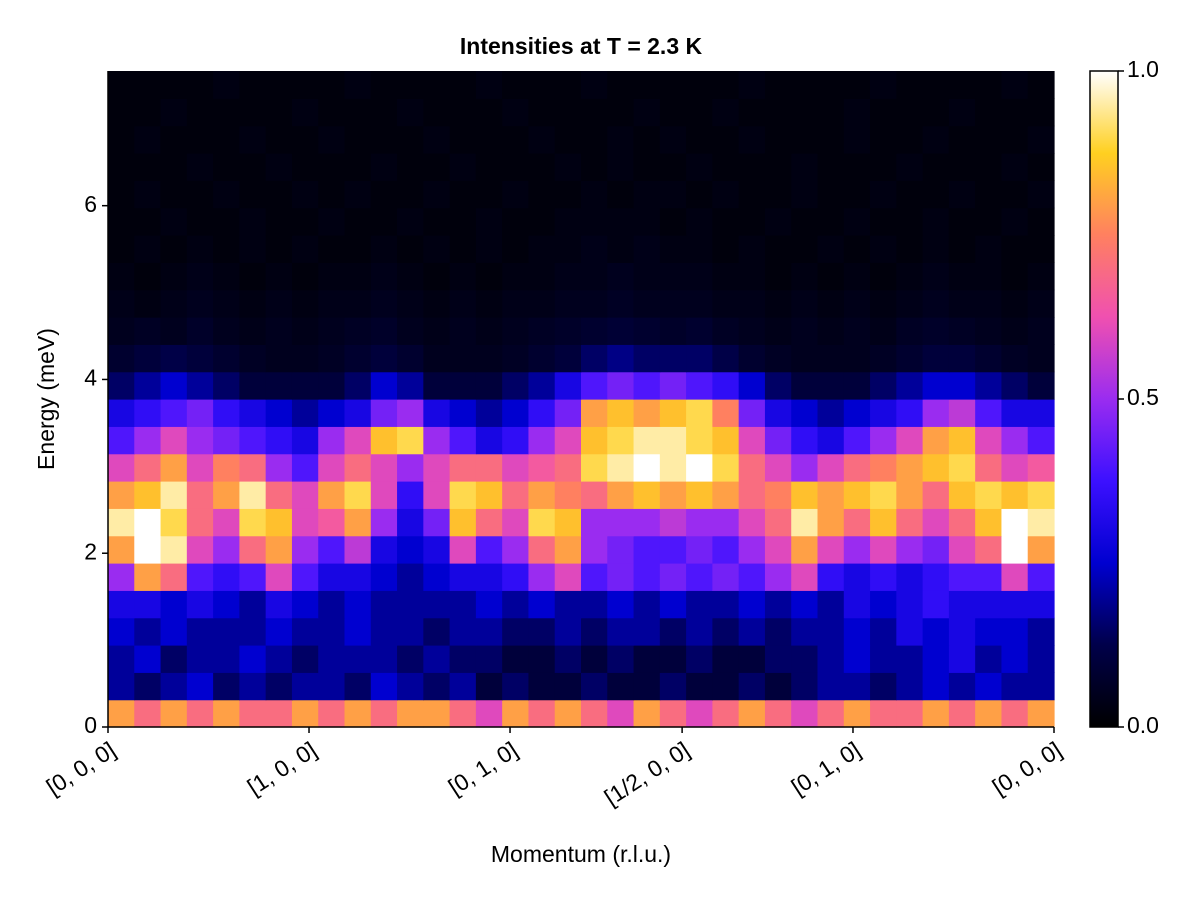 The image size is (1200, 905). What do you see at coordinates (581, 46) in the screenshot?
I see `chart-title: Intensities at T = 2.3 K` at bounding box center [581, 46].